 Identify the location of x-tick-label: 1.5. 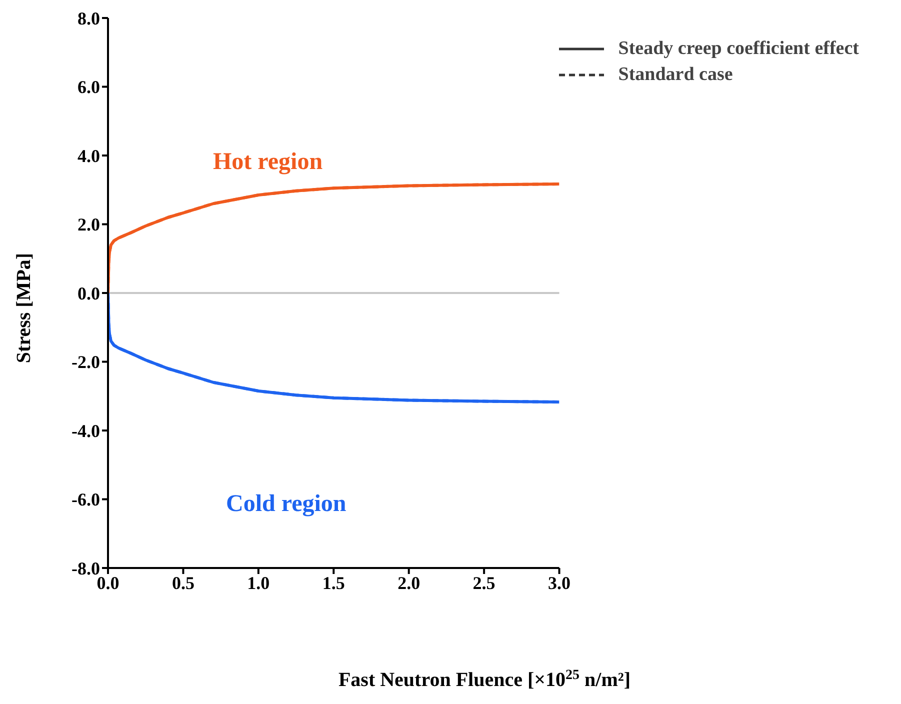
(333, 582).